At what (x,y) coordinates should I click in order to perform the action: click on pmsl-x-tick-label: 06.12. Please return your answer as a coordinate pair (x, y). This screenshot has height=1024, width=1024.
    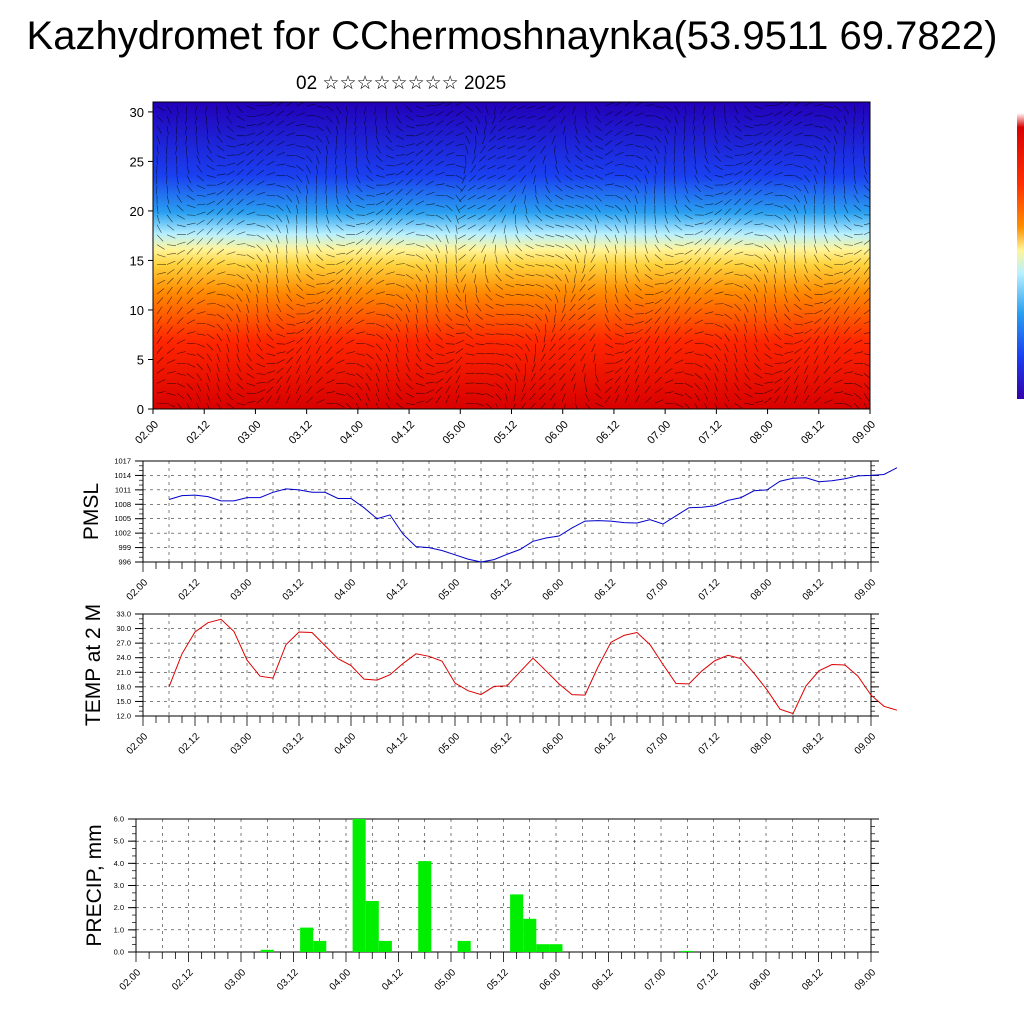
    Looking at the image, I should click on (606, 590).